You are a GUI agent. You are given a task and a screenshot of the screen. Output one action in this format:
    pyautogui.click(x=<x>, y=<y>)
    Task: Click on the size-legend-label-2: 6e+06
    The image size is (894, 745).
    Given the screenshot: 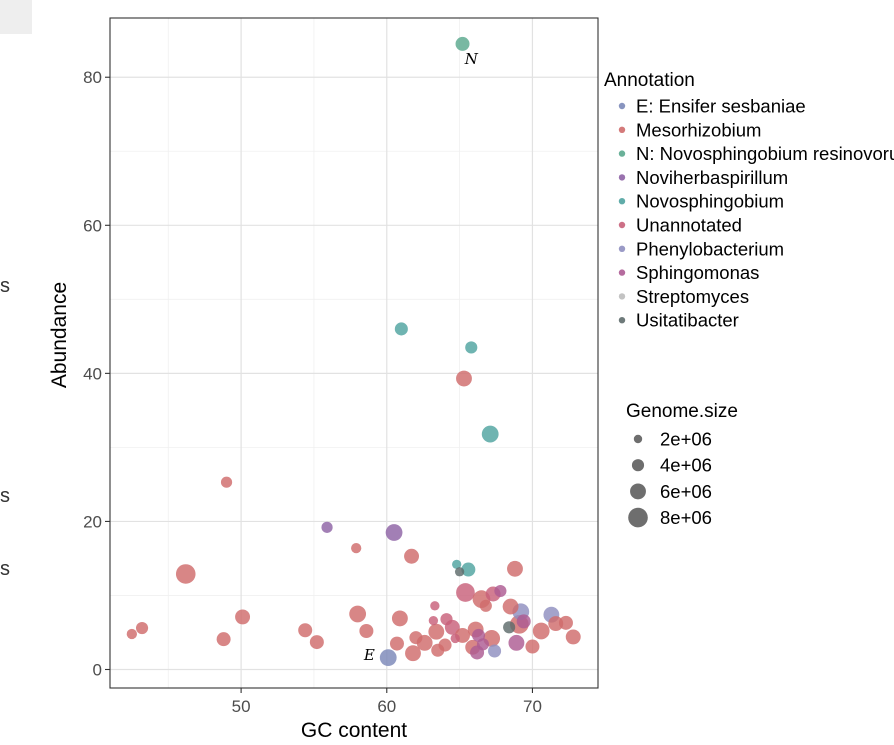 What is the action you would take?
    pyautogui.click(x=686, y=491)
    